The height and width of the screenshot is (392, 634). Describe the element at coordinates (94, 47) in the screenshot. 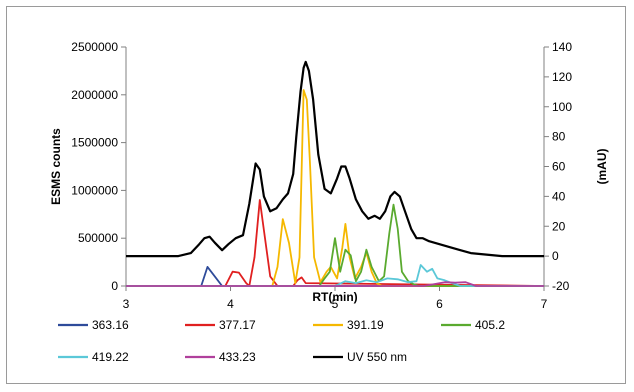

I see `y-tick-label: 2500000` at that location.